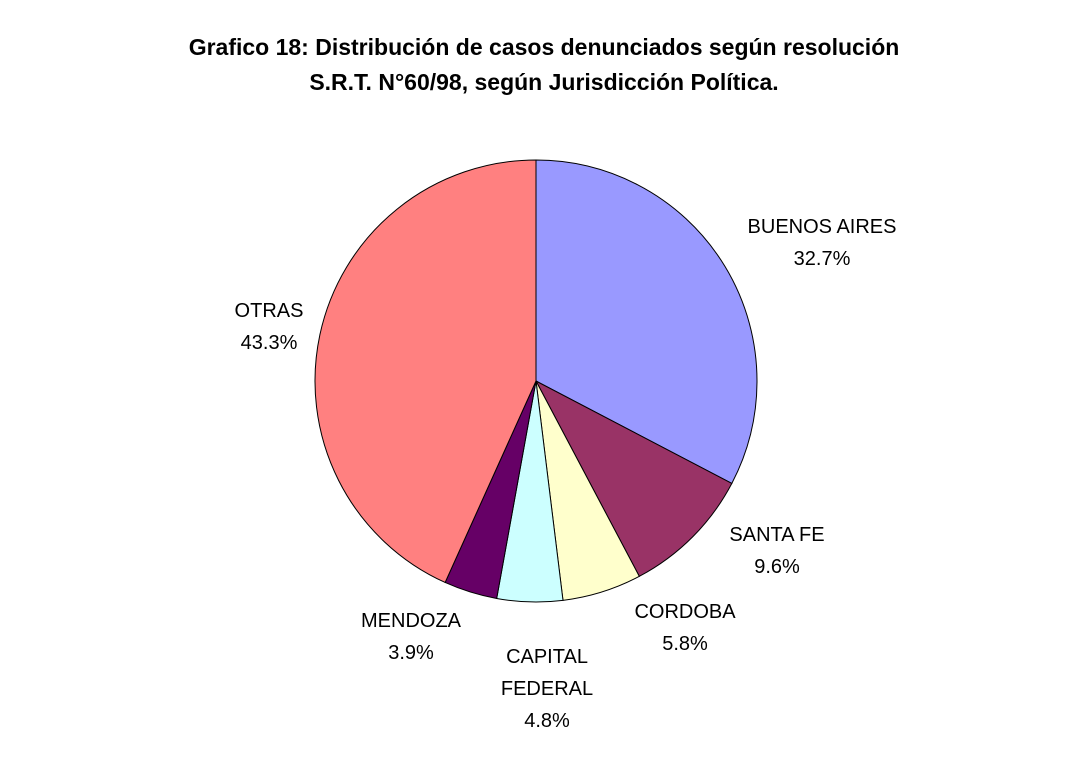 This screenshot has width=1088, height=760. Describe the element at coordinates (269, 327) in the screenshot. I see `slice-label-otras: OTRAS 43.3%` at that location.